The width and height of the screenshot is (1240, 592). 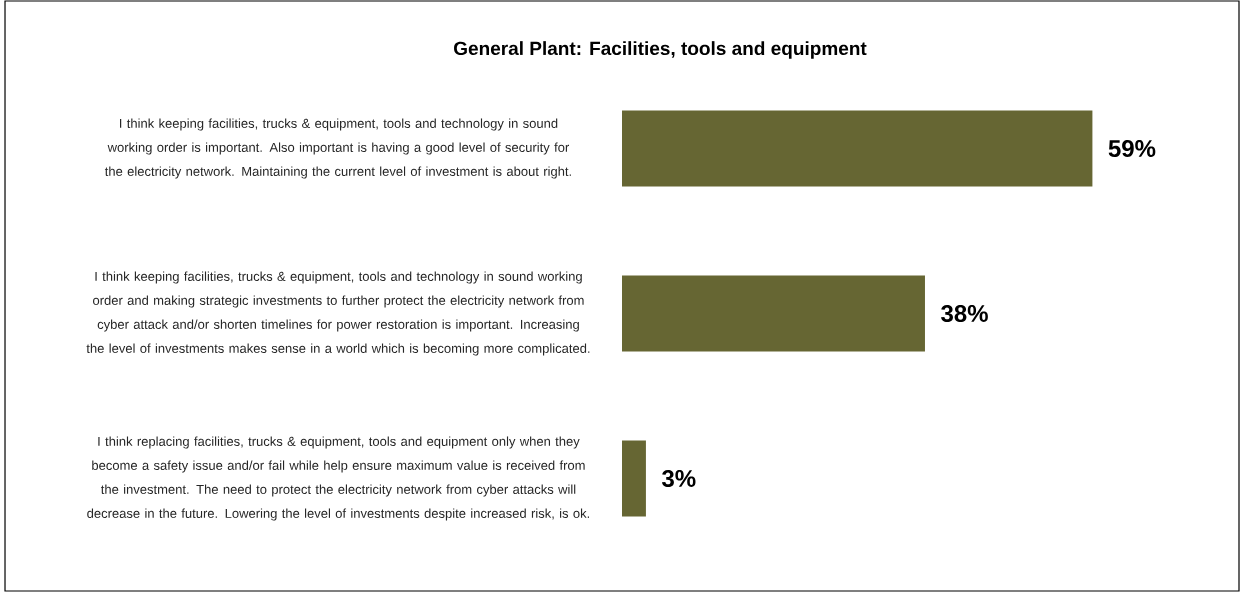 What do you see at coordinates (678, 478) in the screenshot?
I see `data-label: 3%` at bounding box center [678, 478].